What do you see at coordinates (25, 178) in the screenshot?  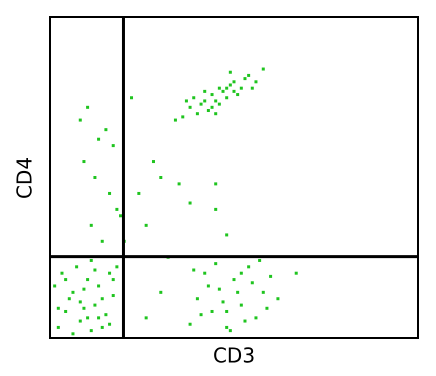 I see `y-axis-label: CD4` at bounding box center [25, 178].